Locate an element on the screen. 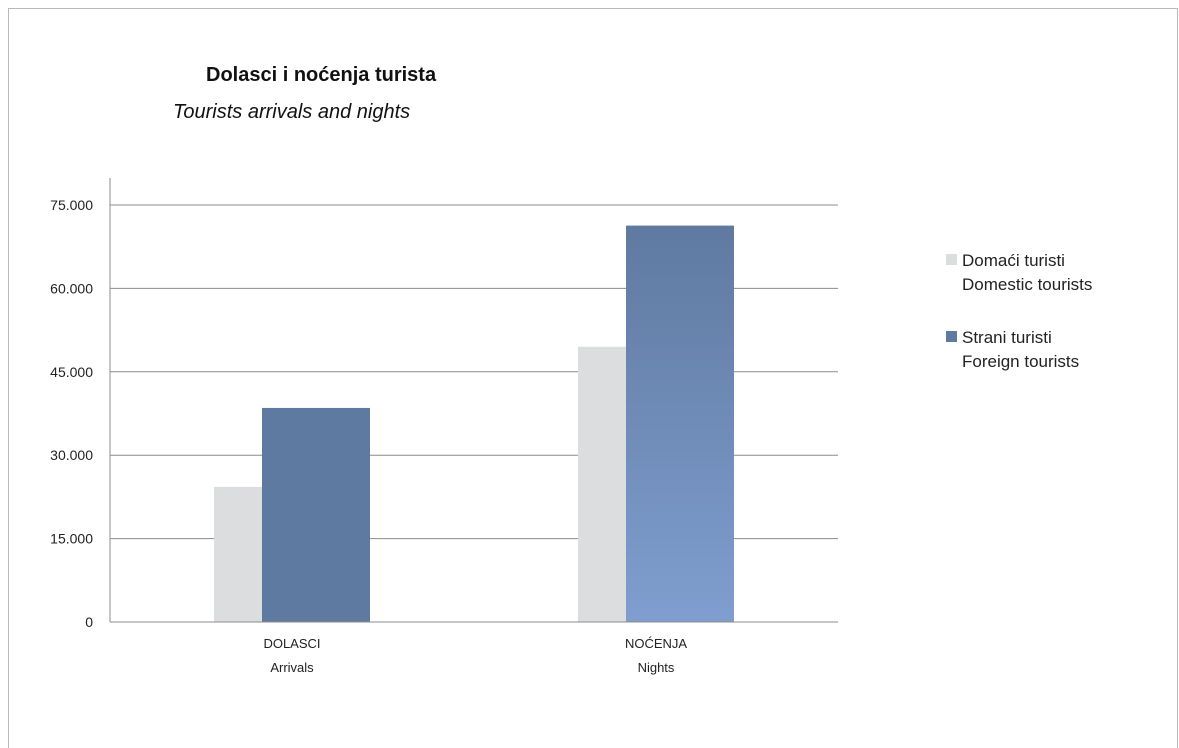 The image size is (1179, 748). legend-label-domestic-2: Domestic tourists is located at coordinates (1027, 284).